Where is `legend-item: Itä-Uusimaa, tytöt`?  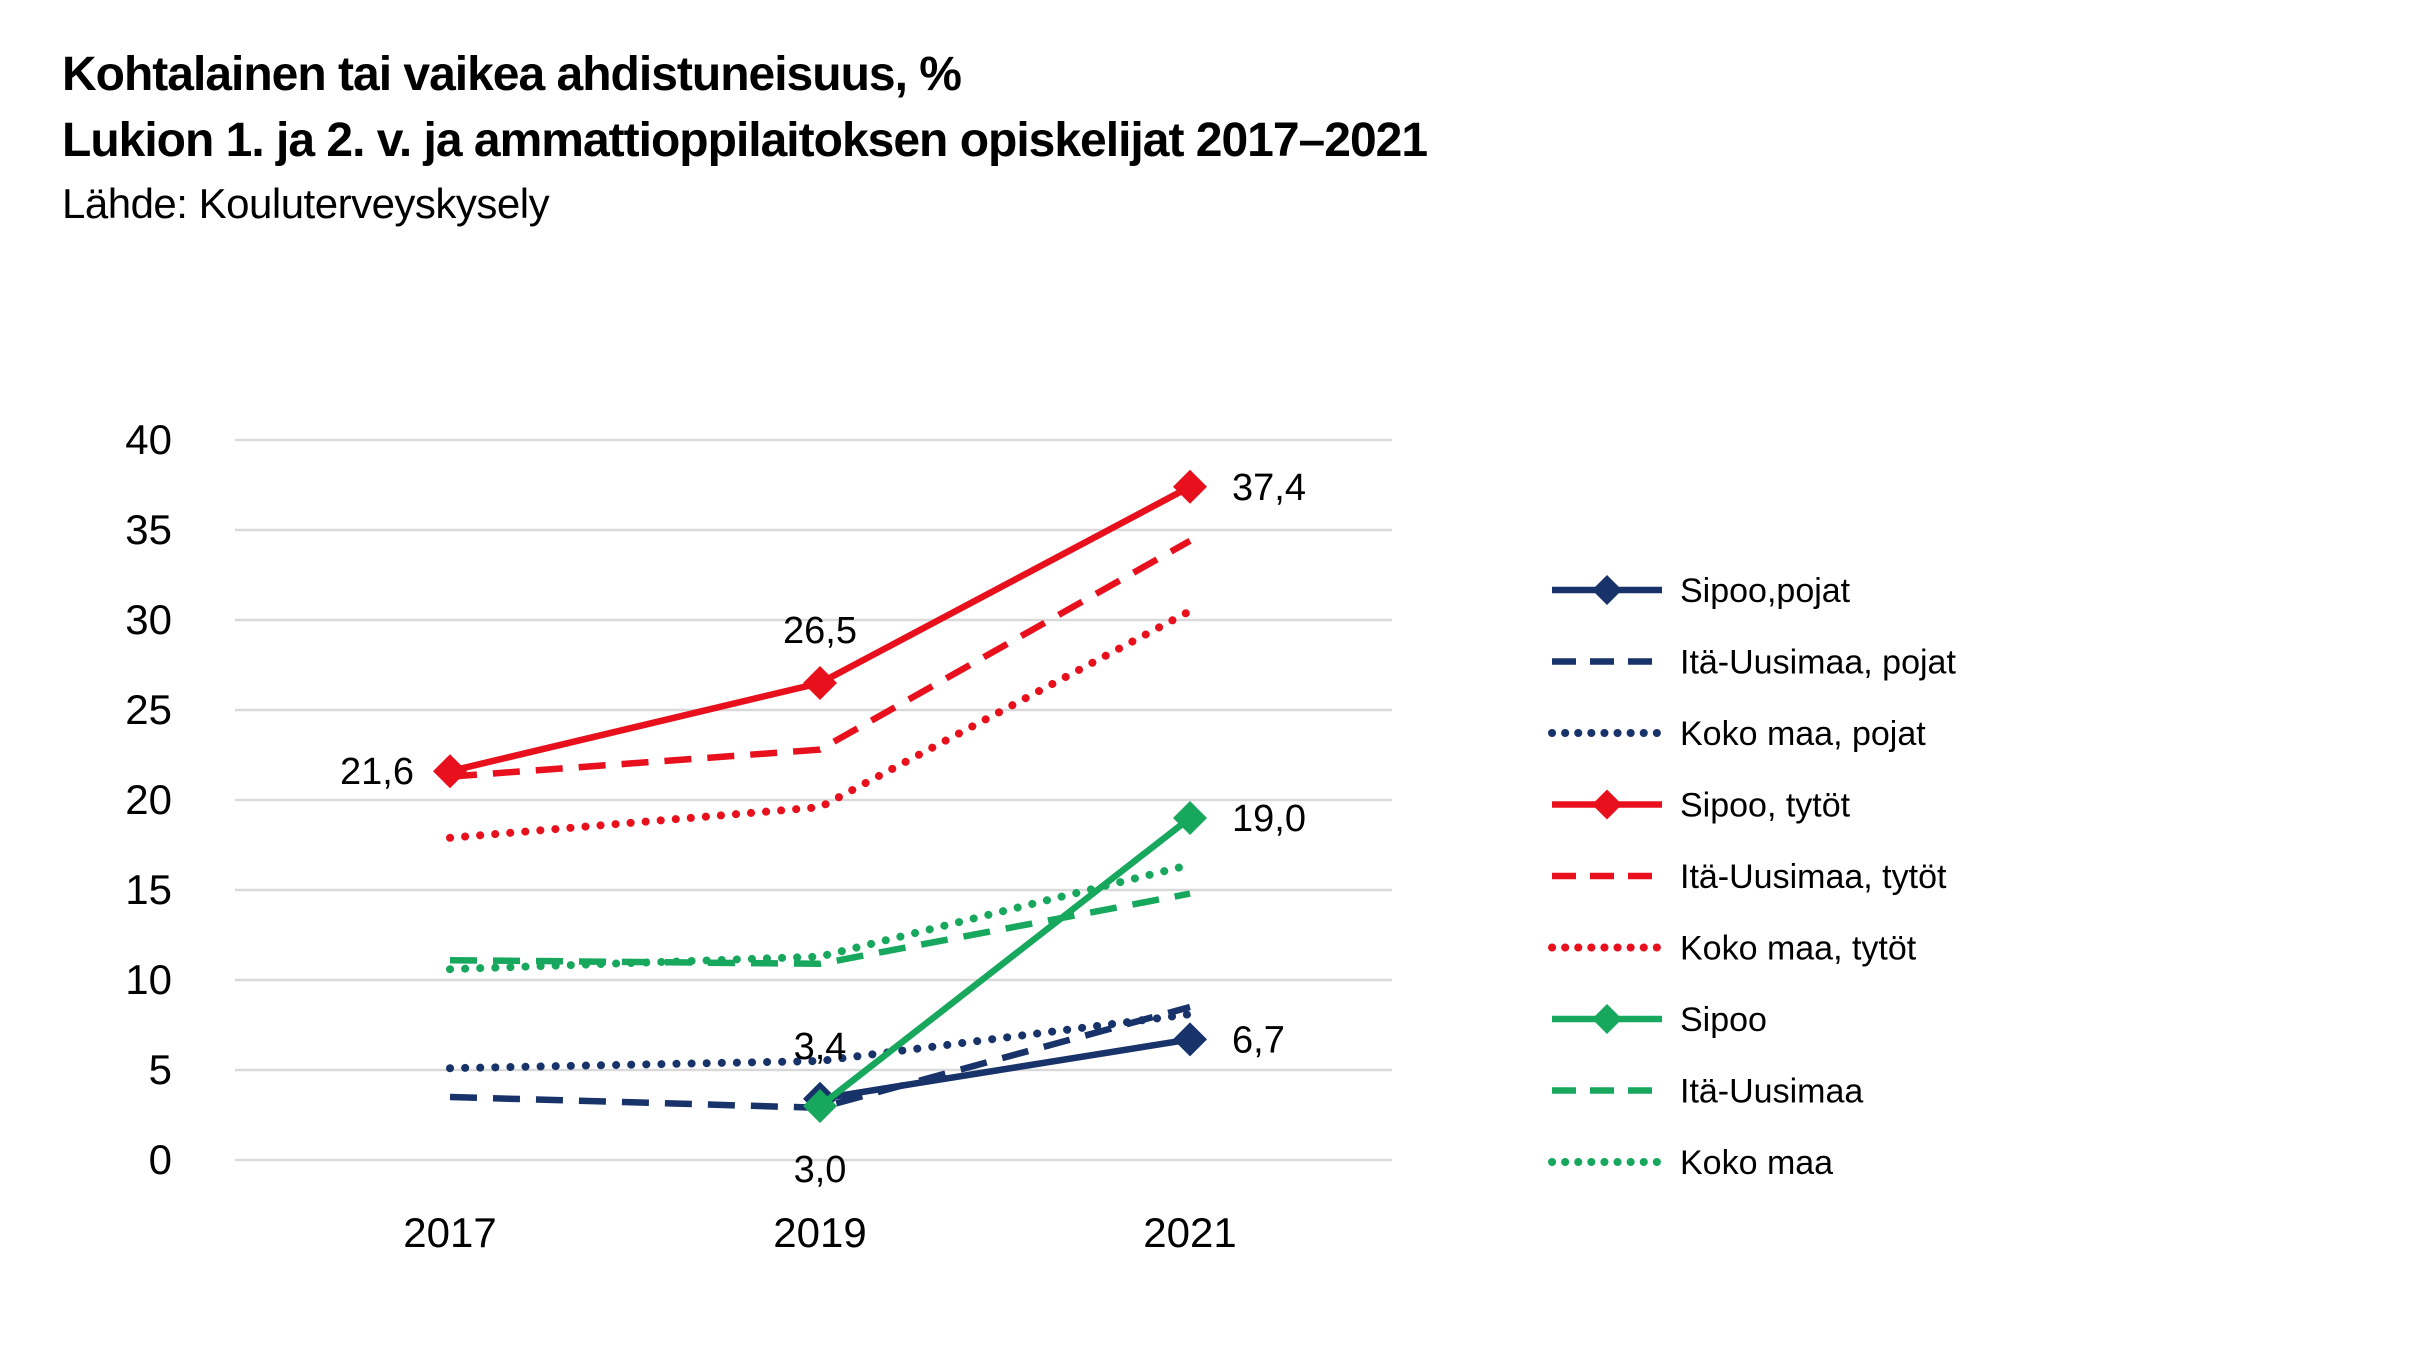
legend-item: Itä-Uusimaa, tytöt is located at coordinates (1749, 877).